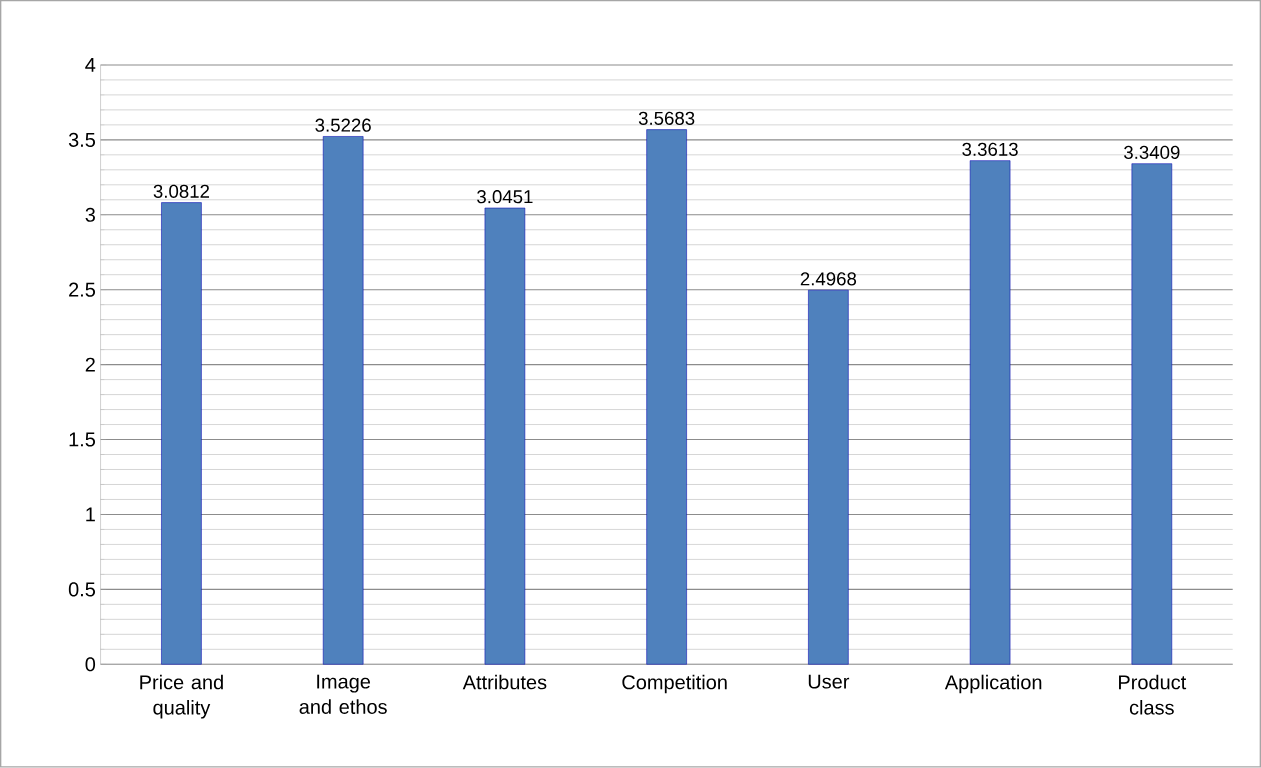  What do you see at coordinates (504, 682) in the screenshot?
I see `x-tick-label: Attributes` at bounding box center [504, 682].